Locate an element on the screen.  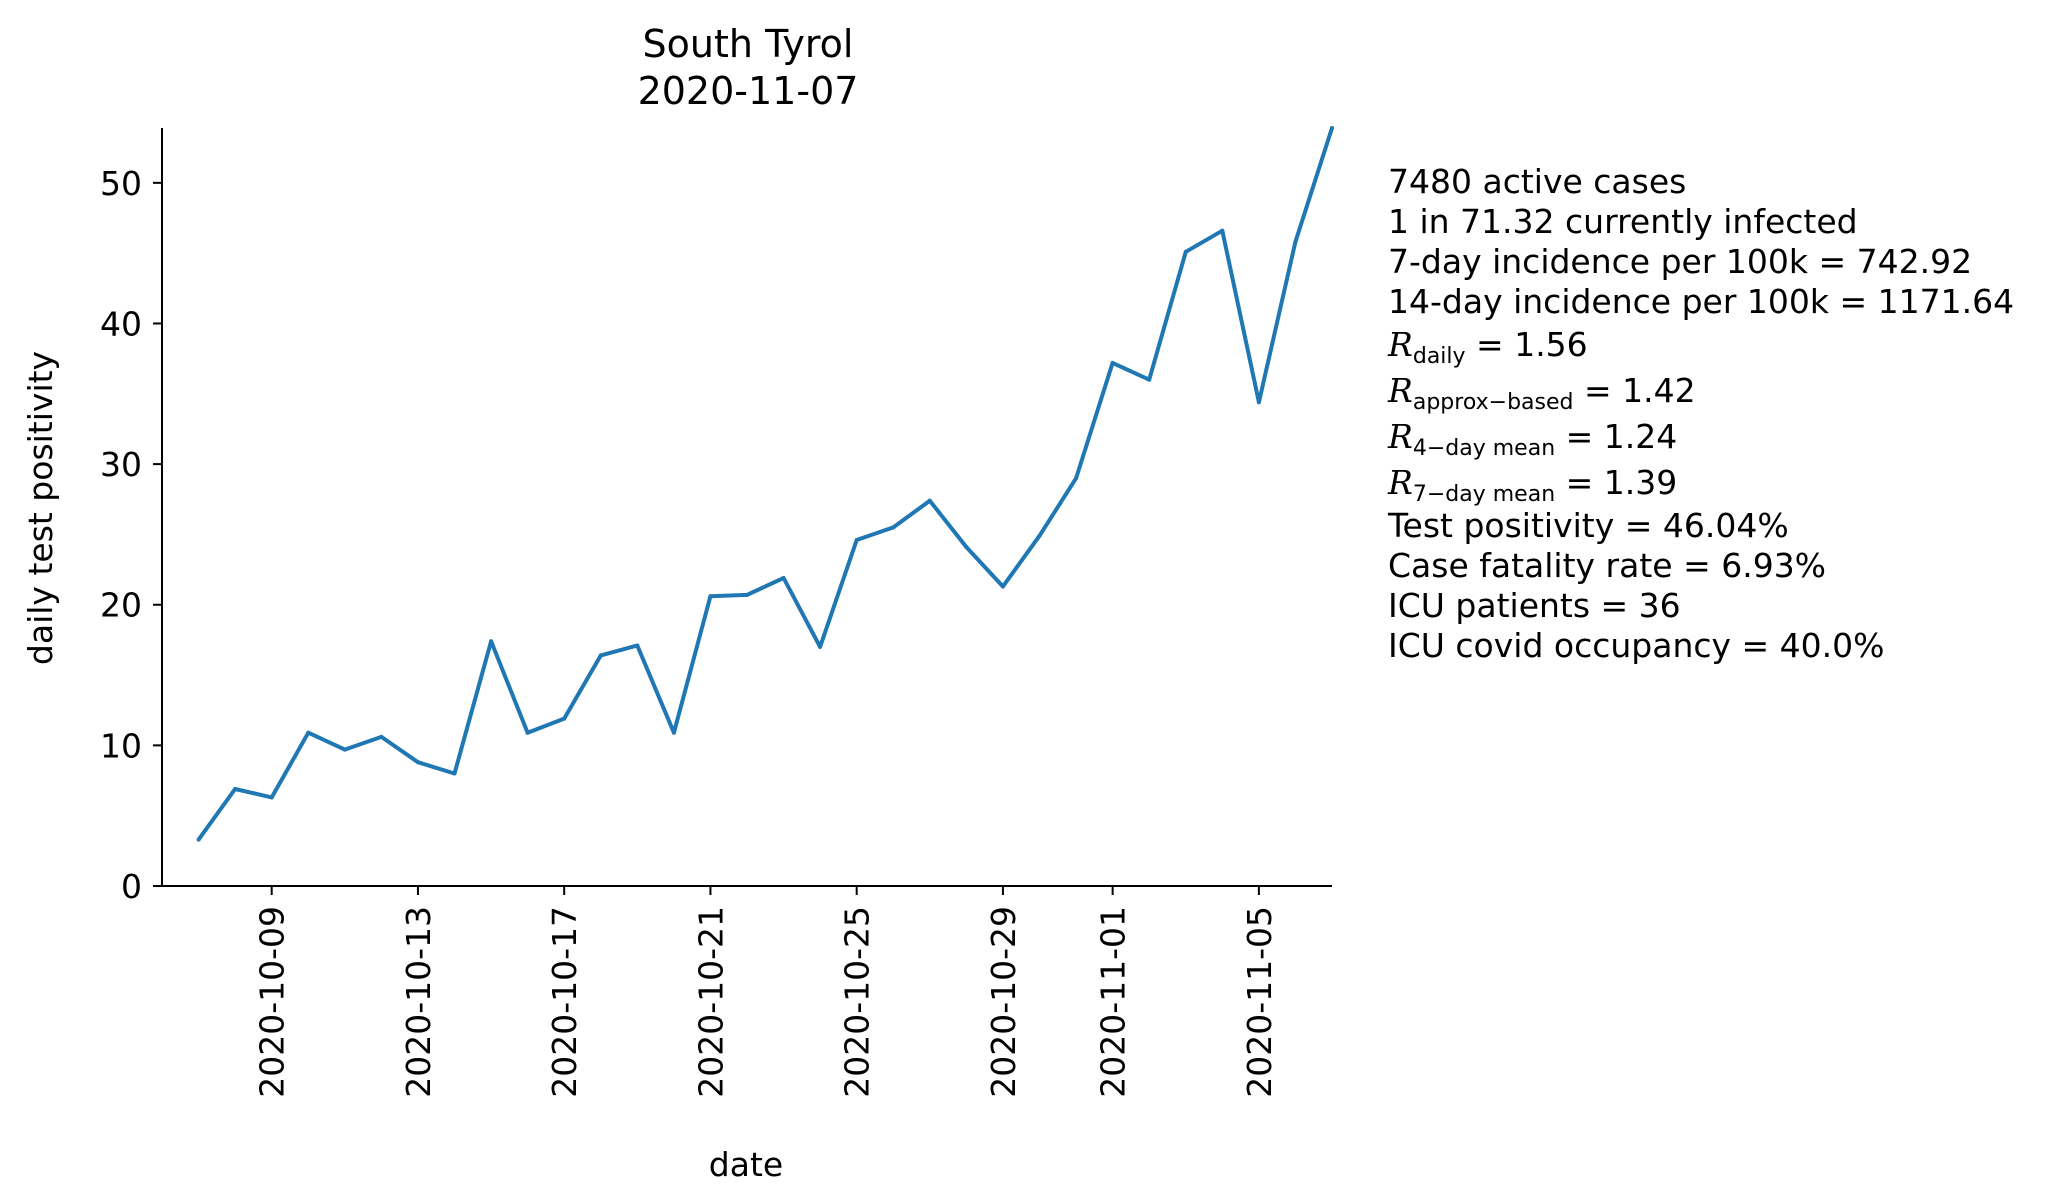
y-tick-label-40: 40 is located at coordinates (121, 323).